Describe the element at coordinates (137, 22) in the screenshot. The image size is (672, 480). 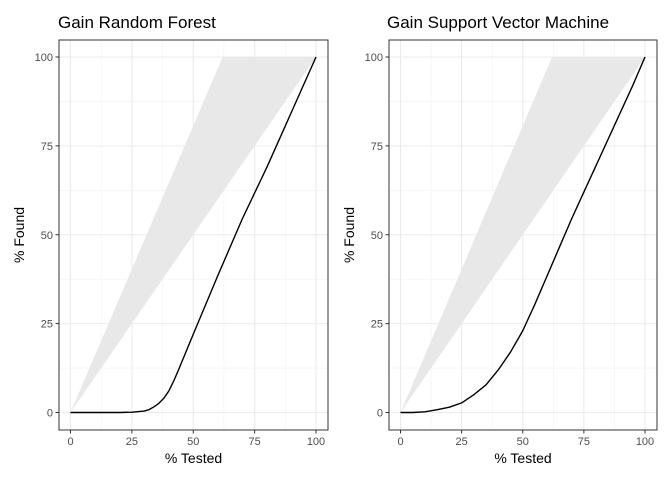
I see `panel-1-chart-title: Gain Random Forest` at that location.